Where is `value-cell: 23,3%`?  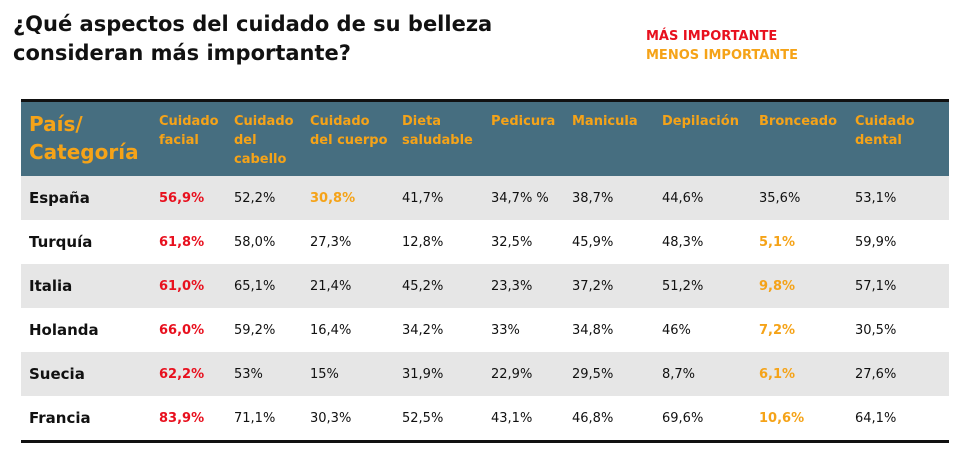
value-cell: 23,3% is located at coordinates (512, 286).